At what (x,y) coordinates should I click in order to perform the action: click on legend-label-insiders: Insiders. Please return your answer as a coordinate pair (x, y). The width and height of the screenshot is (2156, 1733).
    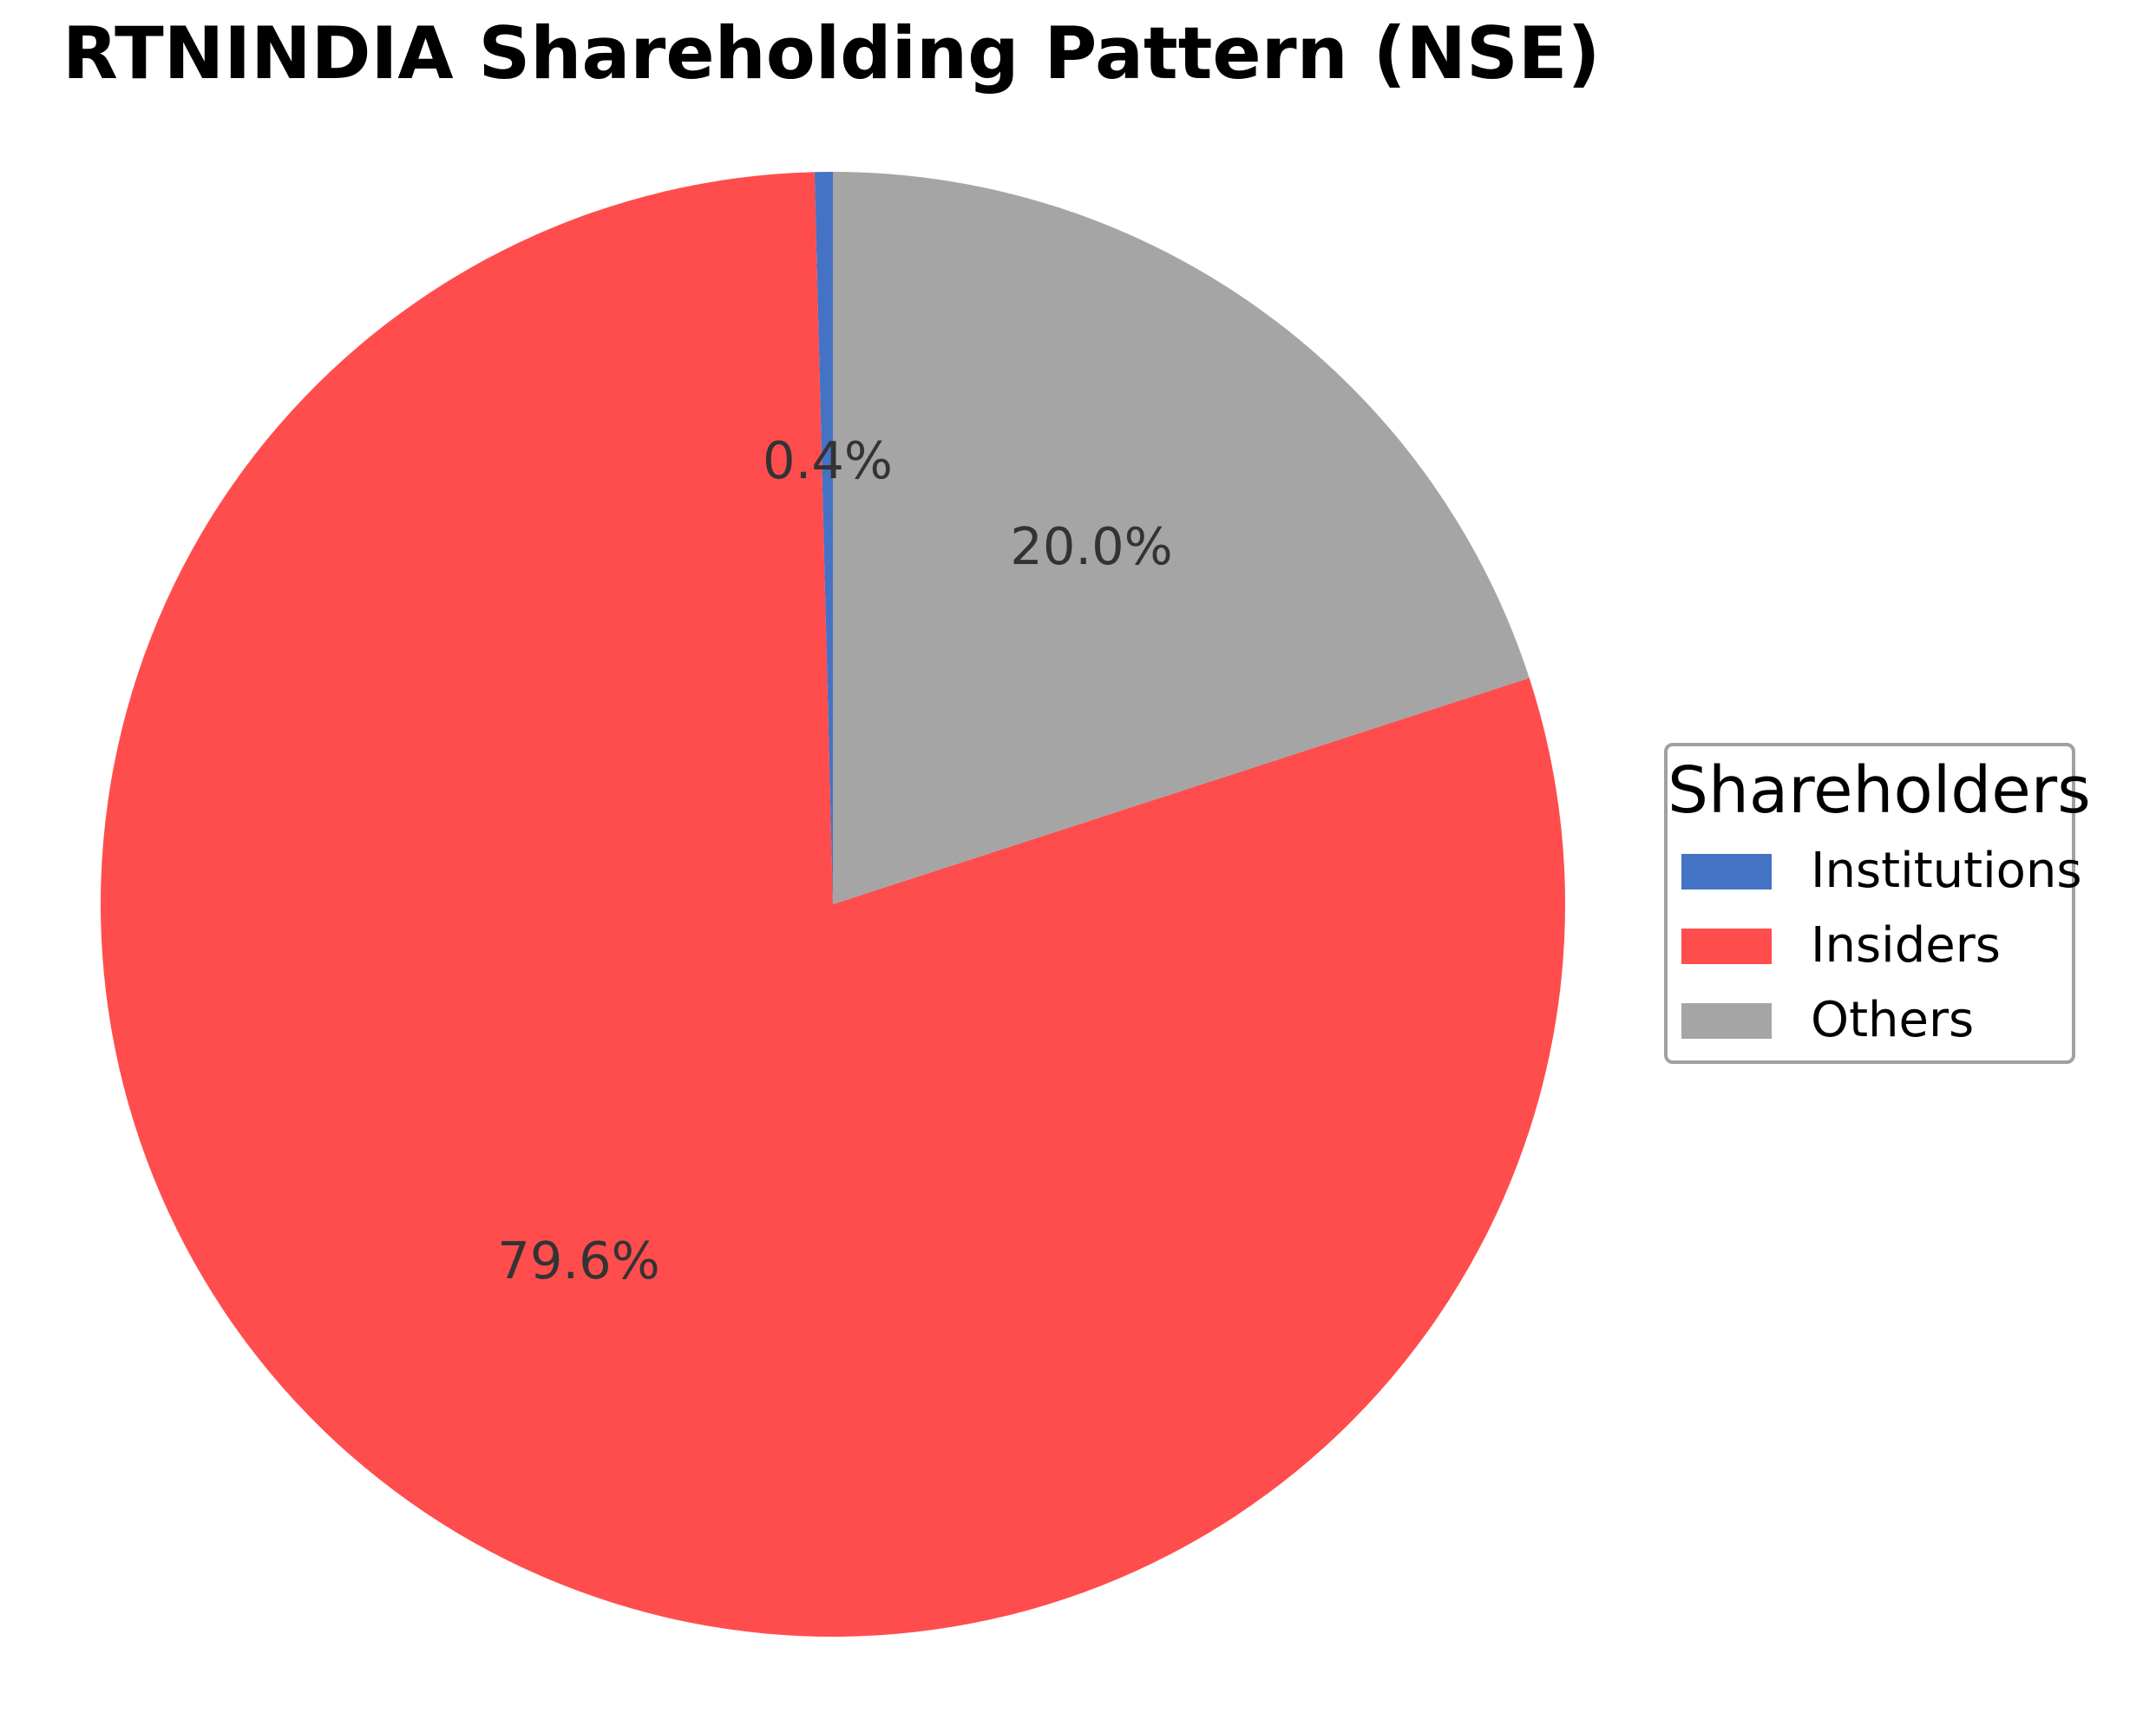
    Looking at the image, I should click on (1906, 946).